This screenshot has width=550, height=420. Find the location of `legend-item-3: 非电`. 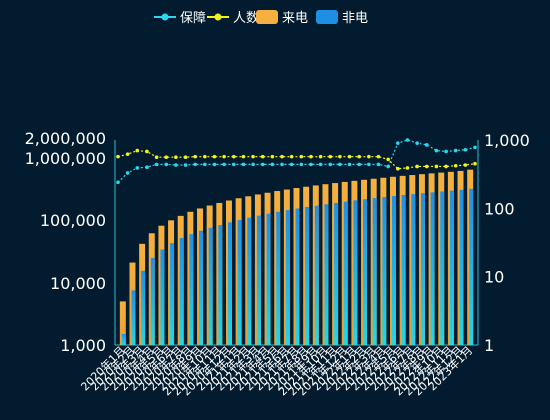

legend-item-3: 非电 is located at coordinates (342, 18).